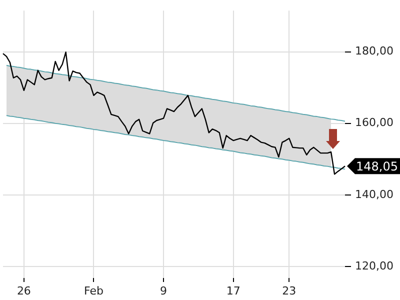 Image resolution: width=400 pixels, height=300 pixels. Describe the element at coordinates (374, 194) in the screenshot. I see `y-tick-label: 140,00` at that location.